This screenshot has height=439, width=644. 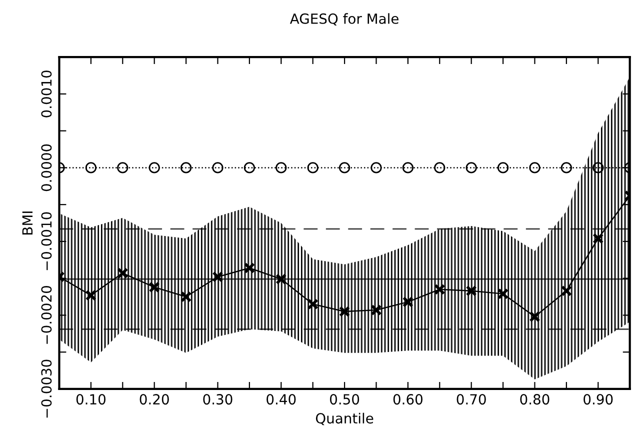 What do you see at coordinates (471, 399) in the screenshot?
I see `x-tick-label: 0.70` at bounding box center [471, 399].